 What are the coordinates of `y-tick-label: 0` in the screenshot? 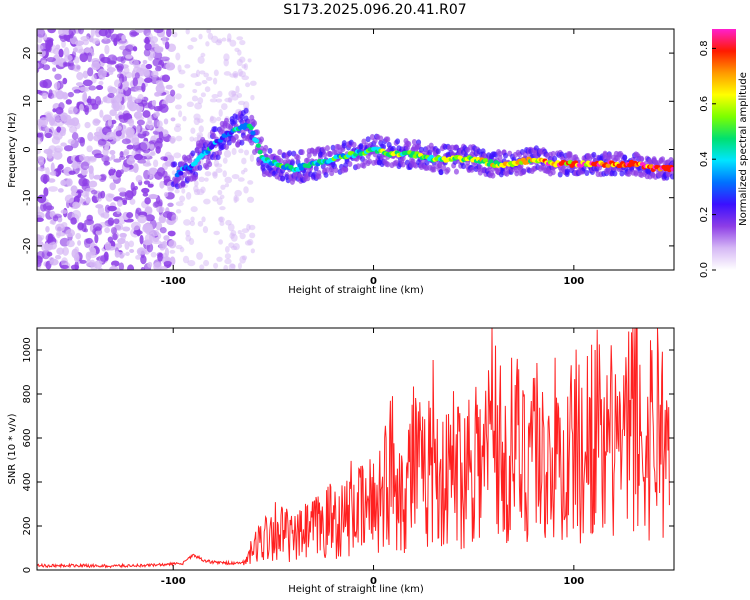 It's located at (27, 570).